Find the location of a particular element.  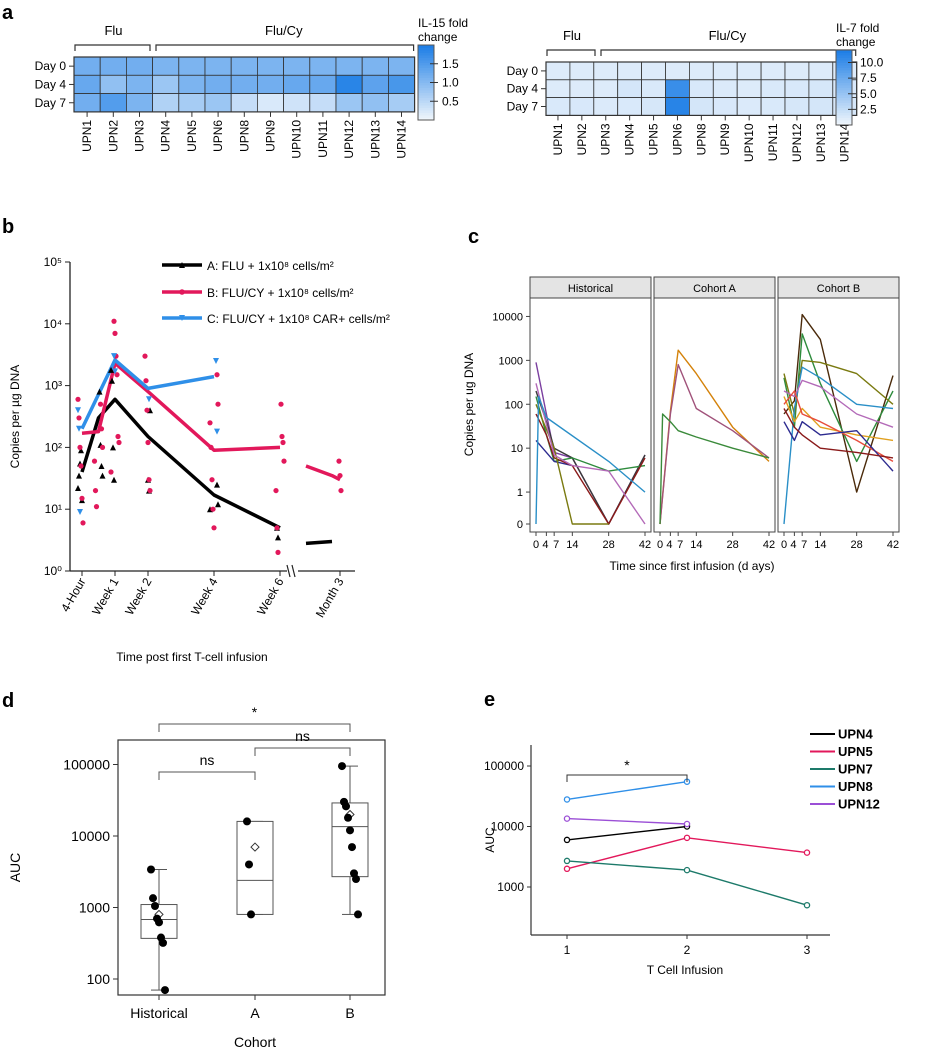

colorbar-tick-label: 5.0 is located at coordinates (868, 94).